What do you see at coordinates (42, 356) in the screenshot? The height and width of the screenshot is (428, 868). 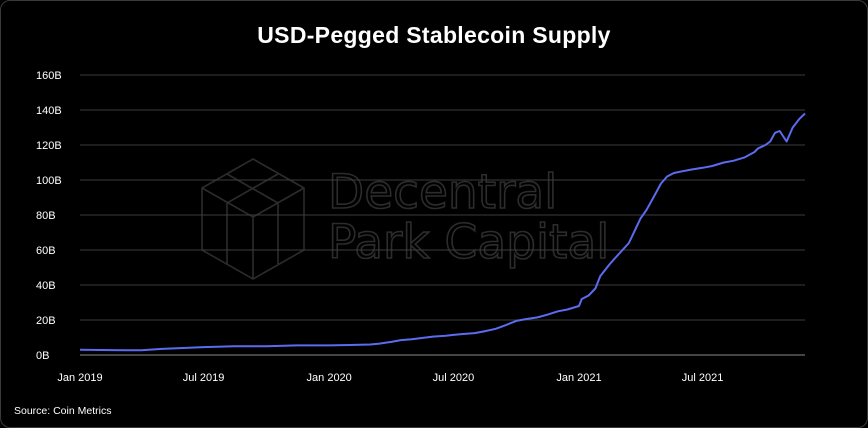 I see `y-tick-label: 0B` at bounding box center [42, 356].